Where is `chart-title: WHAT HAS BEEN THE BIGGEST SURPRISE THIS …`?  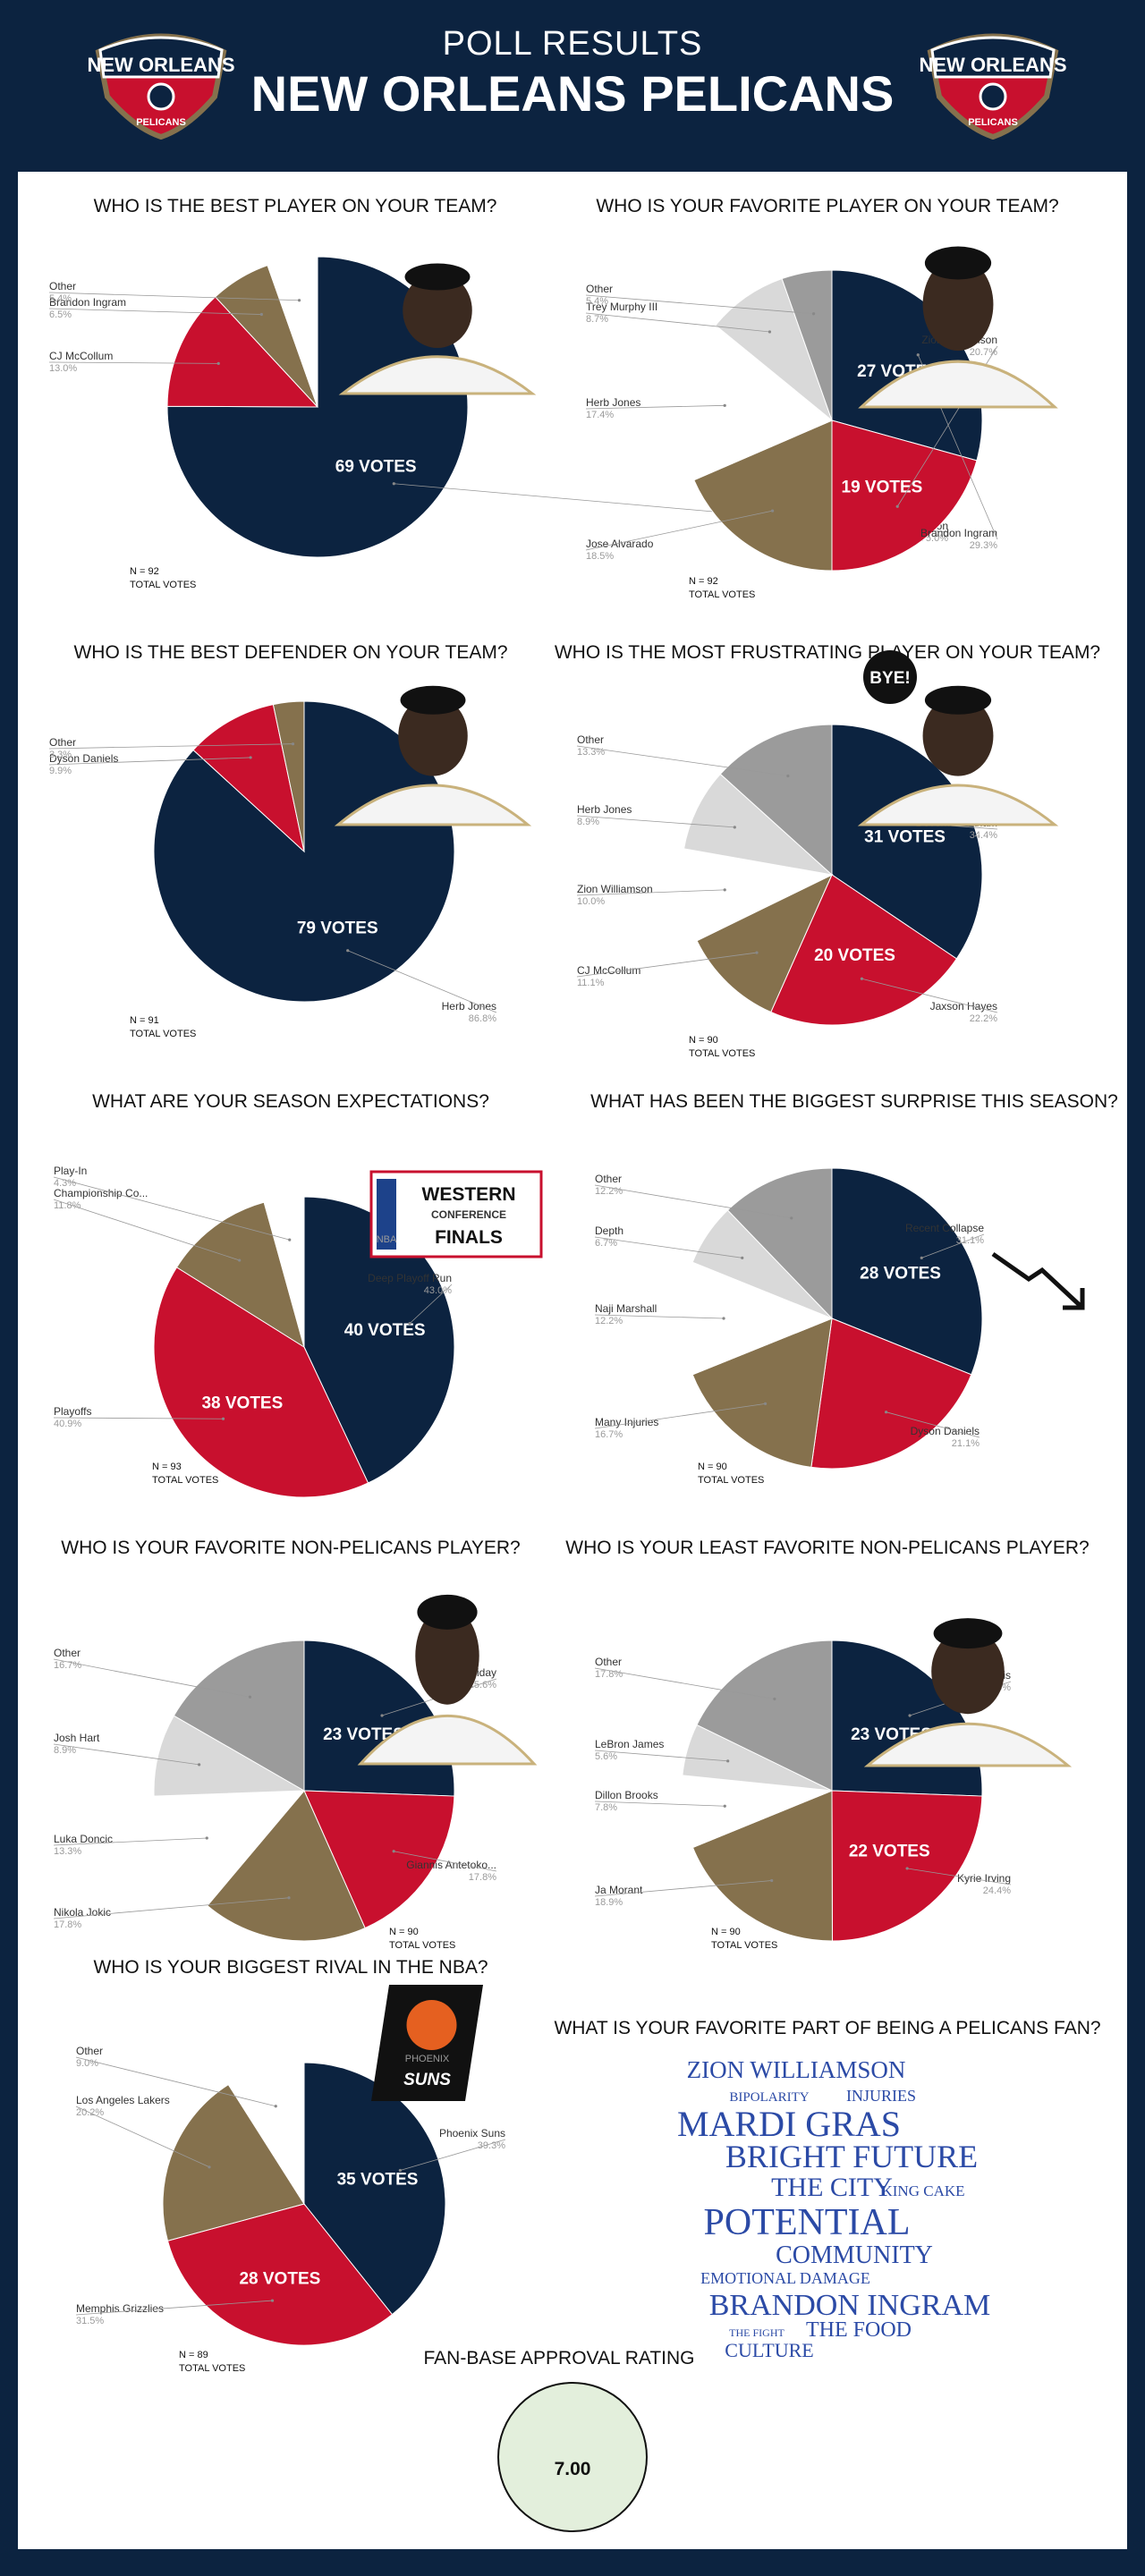
chart-title: WHAT HAS BEEN THE BIGGEST SURPRISE THIS … is located at coordinates (854, 1101).